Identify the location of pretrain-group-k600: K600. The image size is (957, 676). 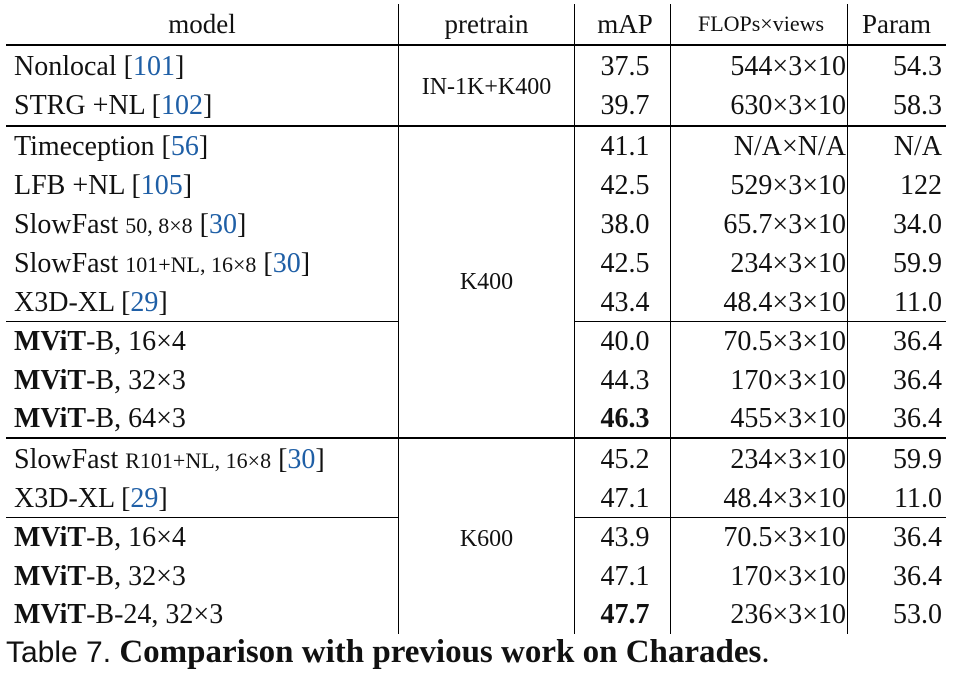
(486, 539).